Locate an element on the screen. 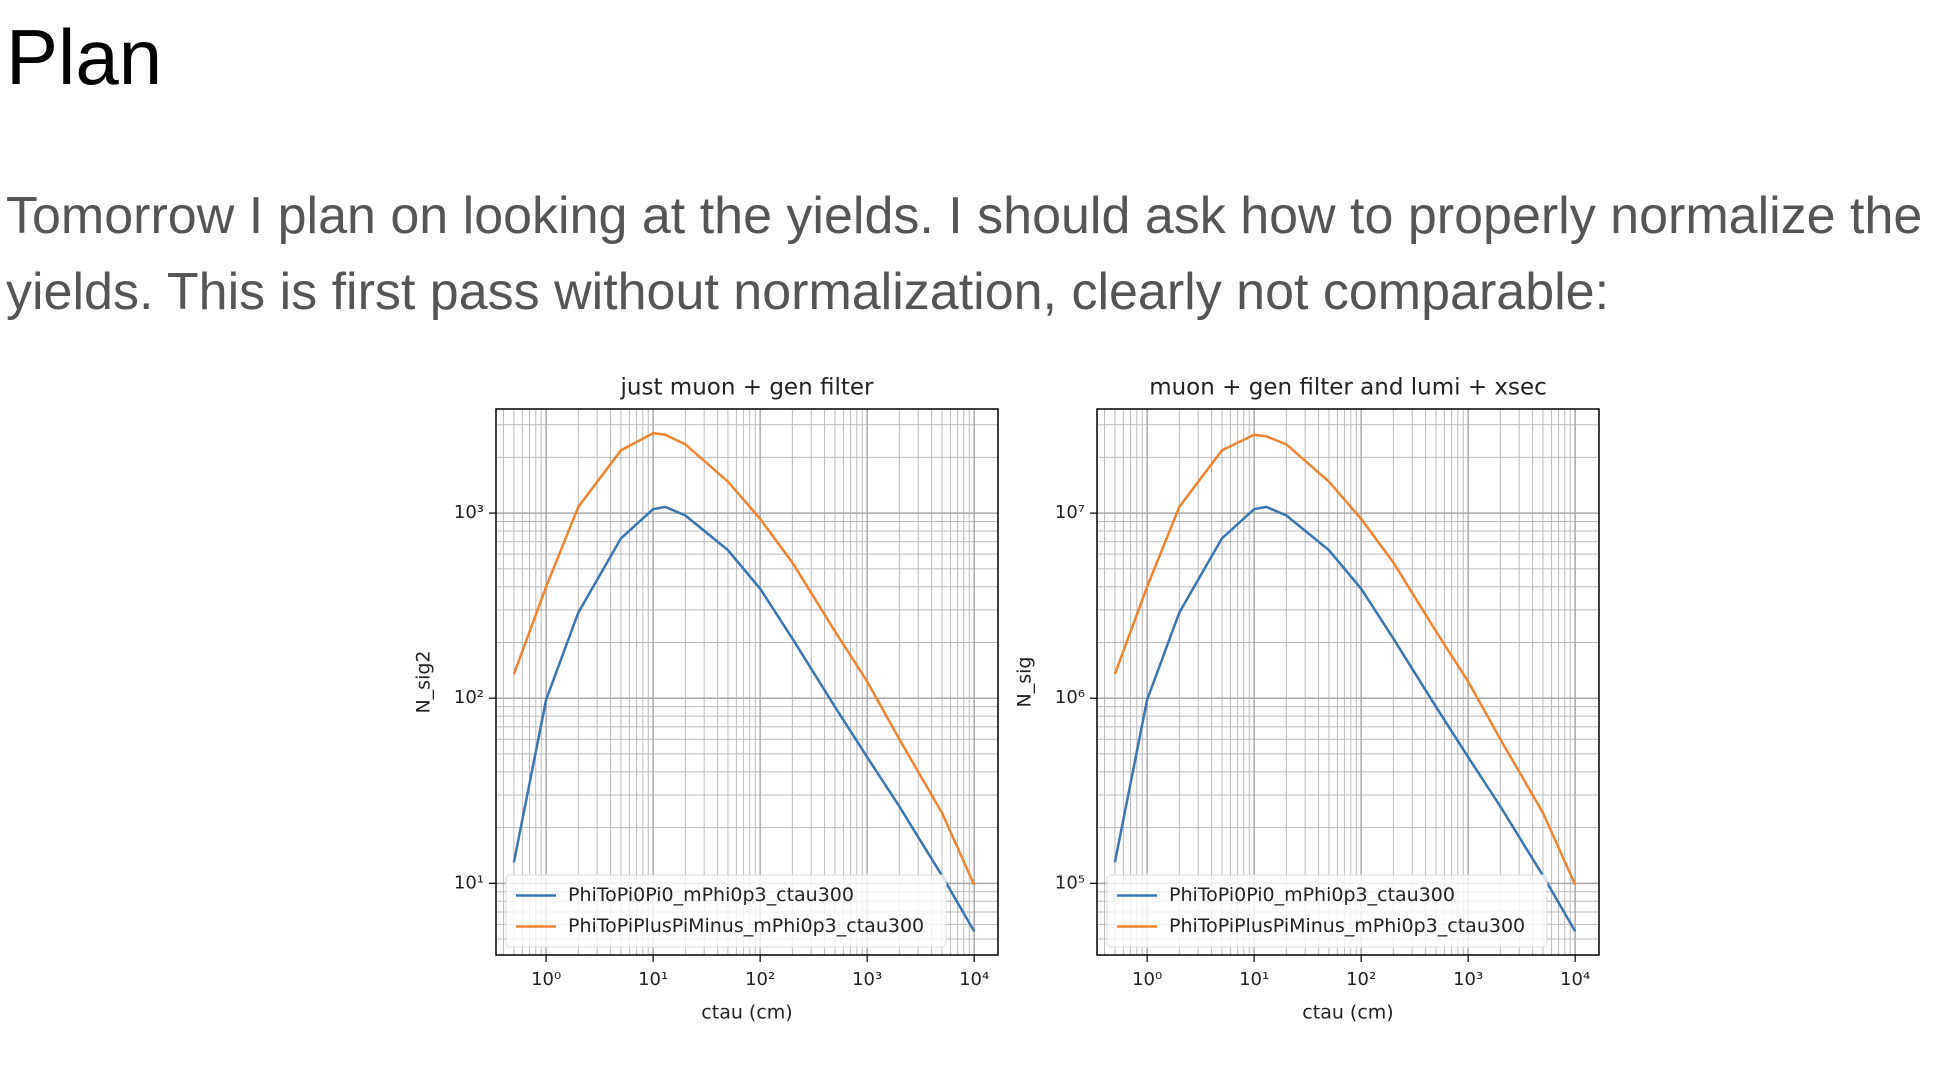  y-tick-label: 10⁶ is located at coordinates (1070, 697).